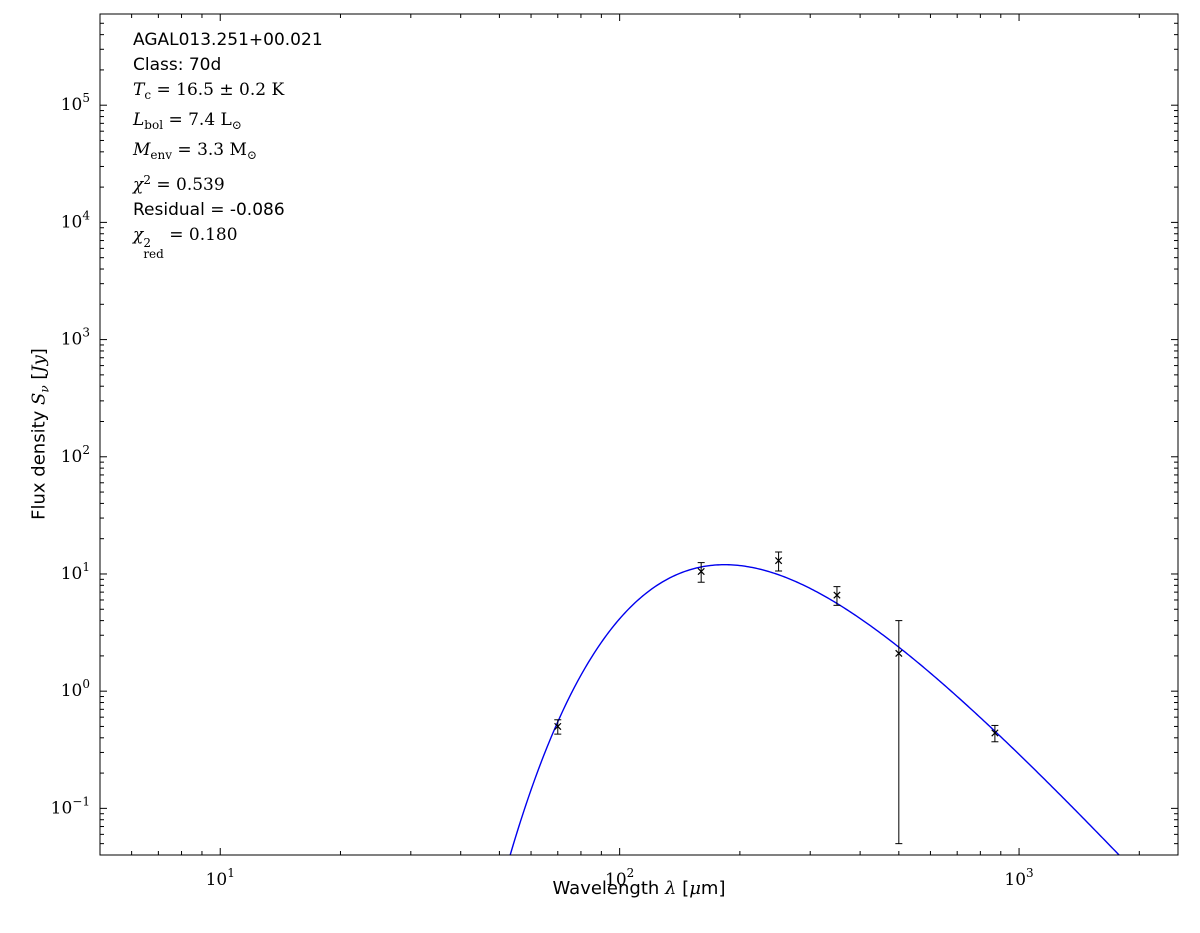 The width and height of the screenshot is (1200, 933). I want to click on annotation-line: Residual = -0.086, so click(209, 210).